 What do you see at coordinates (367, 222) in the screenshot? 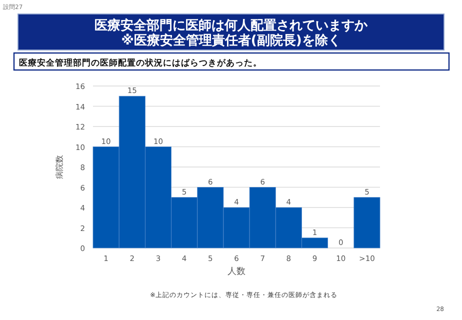
I see `bar` at bounding box center [367, 222].